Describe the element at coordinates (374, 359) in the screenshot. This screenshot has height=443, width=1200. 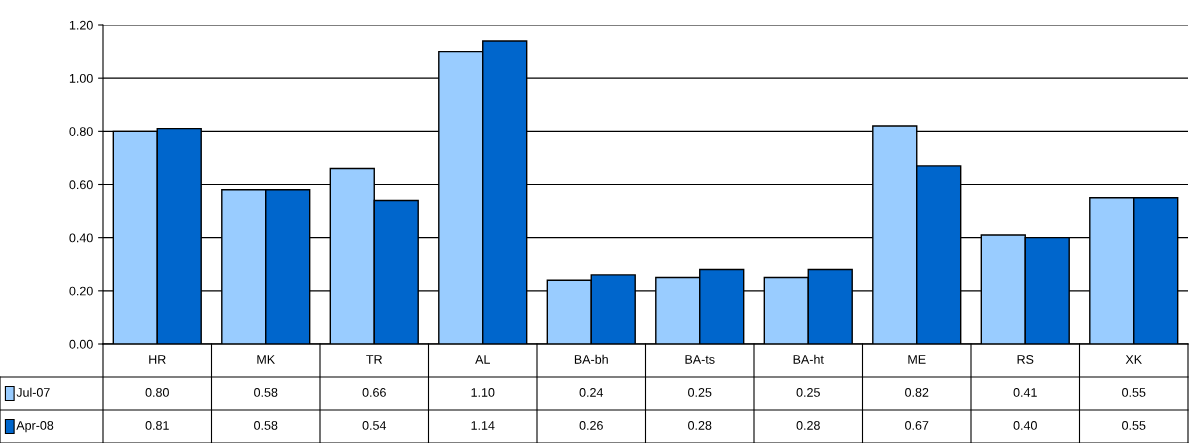
I see `x-tick-label: TR` at that location.